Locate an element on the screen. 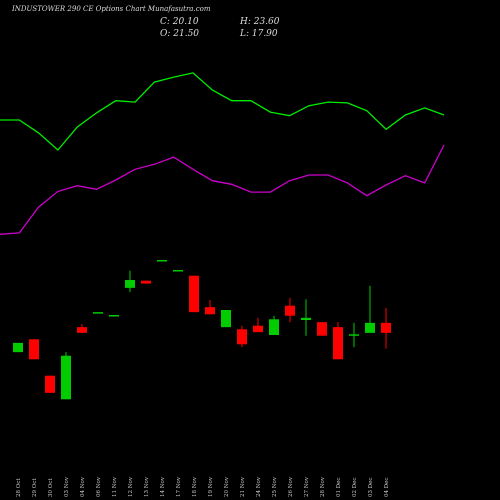 The height and width of the screenshot is (500, 500). high-label: H: 23.60 is located at coordinates (259, 22).